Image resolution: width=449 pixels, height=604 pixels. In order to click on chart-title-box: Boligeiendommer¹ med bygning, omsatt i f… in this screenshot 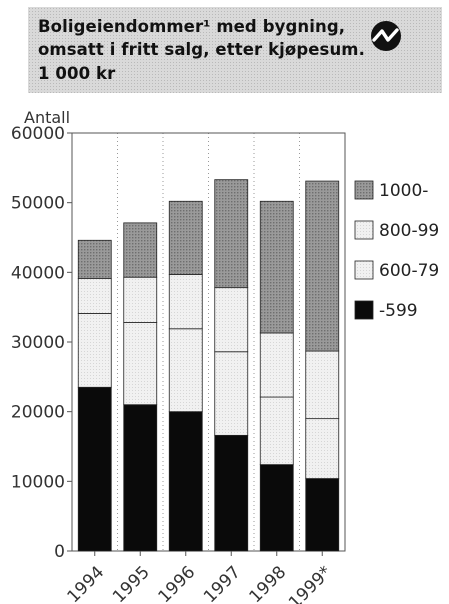, I will do `click(235, 50)`.